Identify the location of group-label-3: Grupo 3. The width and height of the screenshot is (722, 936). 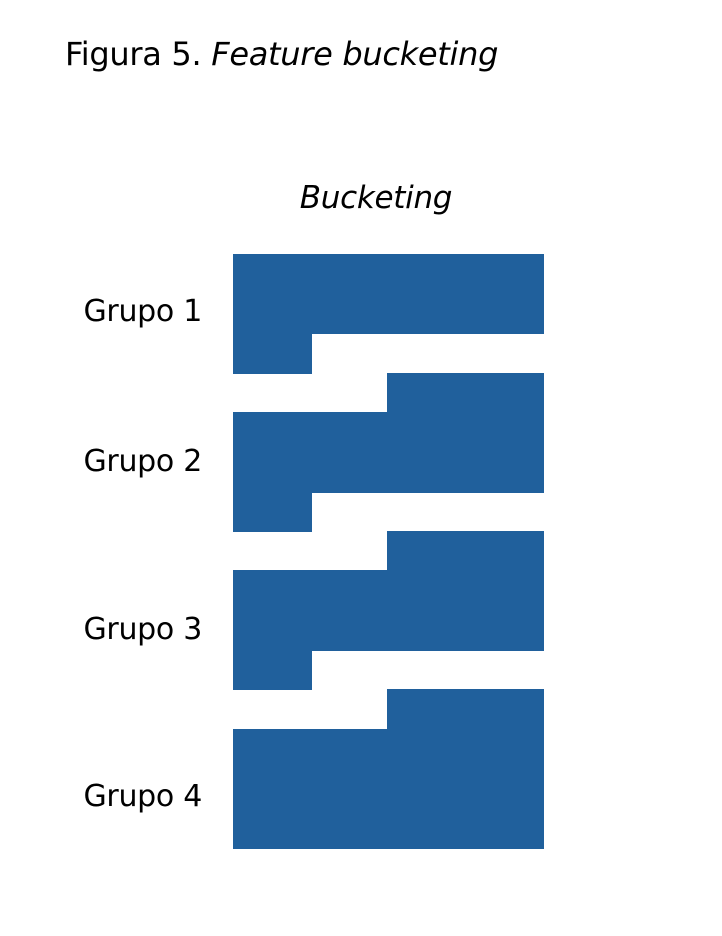
(142, 629).